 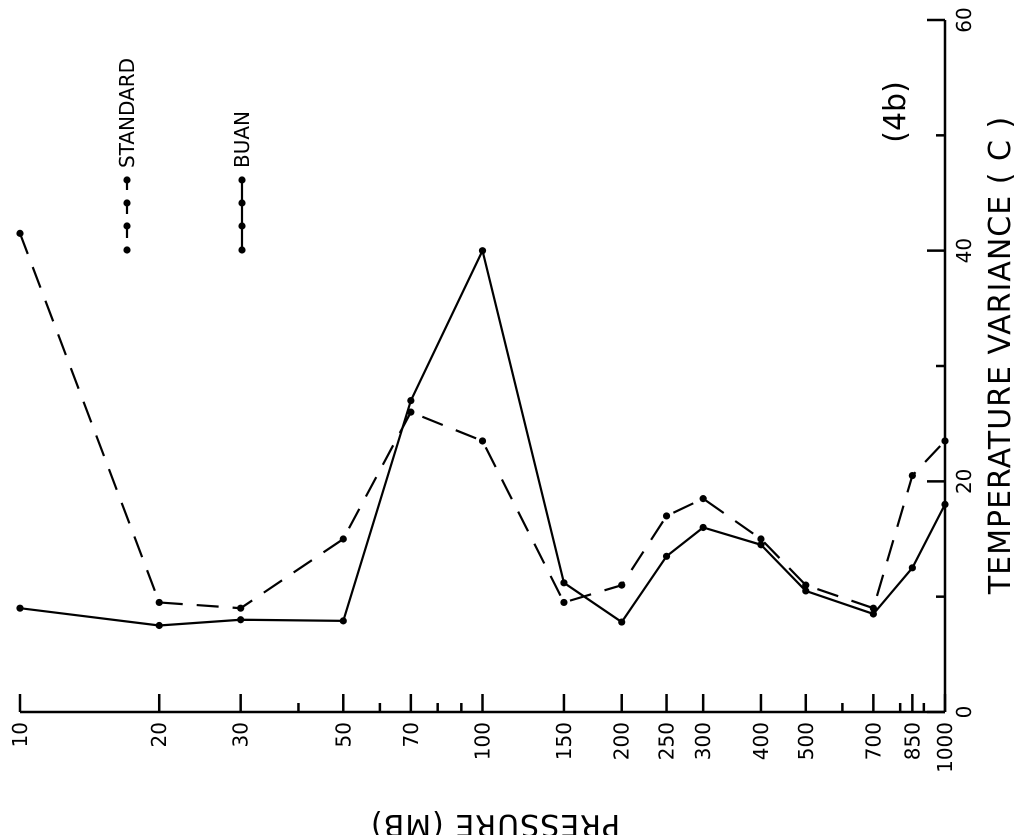 I want to click on x-tick-label: 200, so click(x=622, y=741).